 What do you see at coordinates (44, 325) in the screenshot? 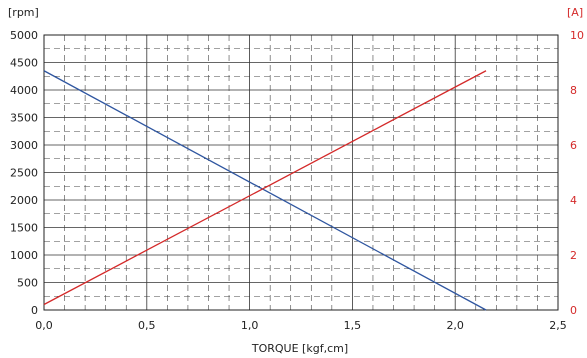
I see `x-tick-label: 0,0` at bounding box center [44, 325].